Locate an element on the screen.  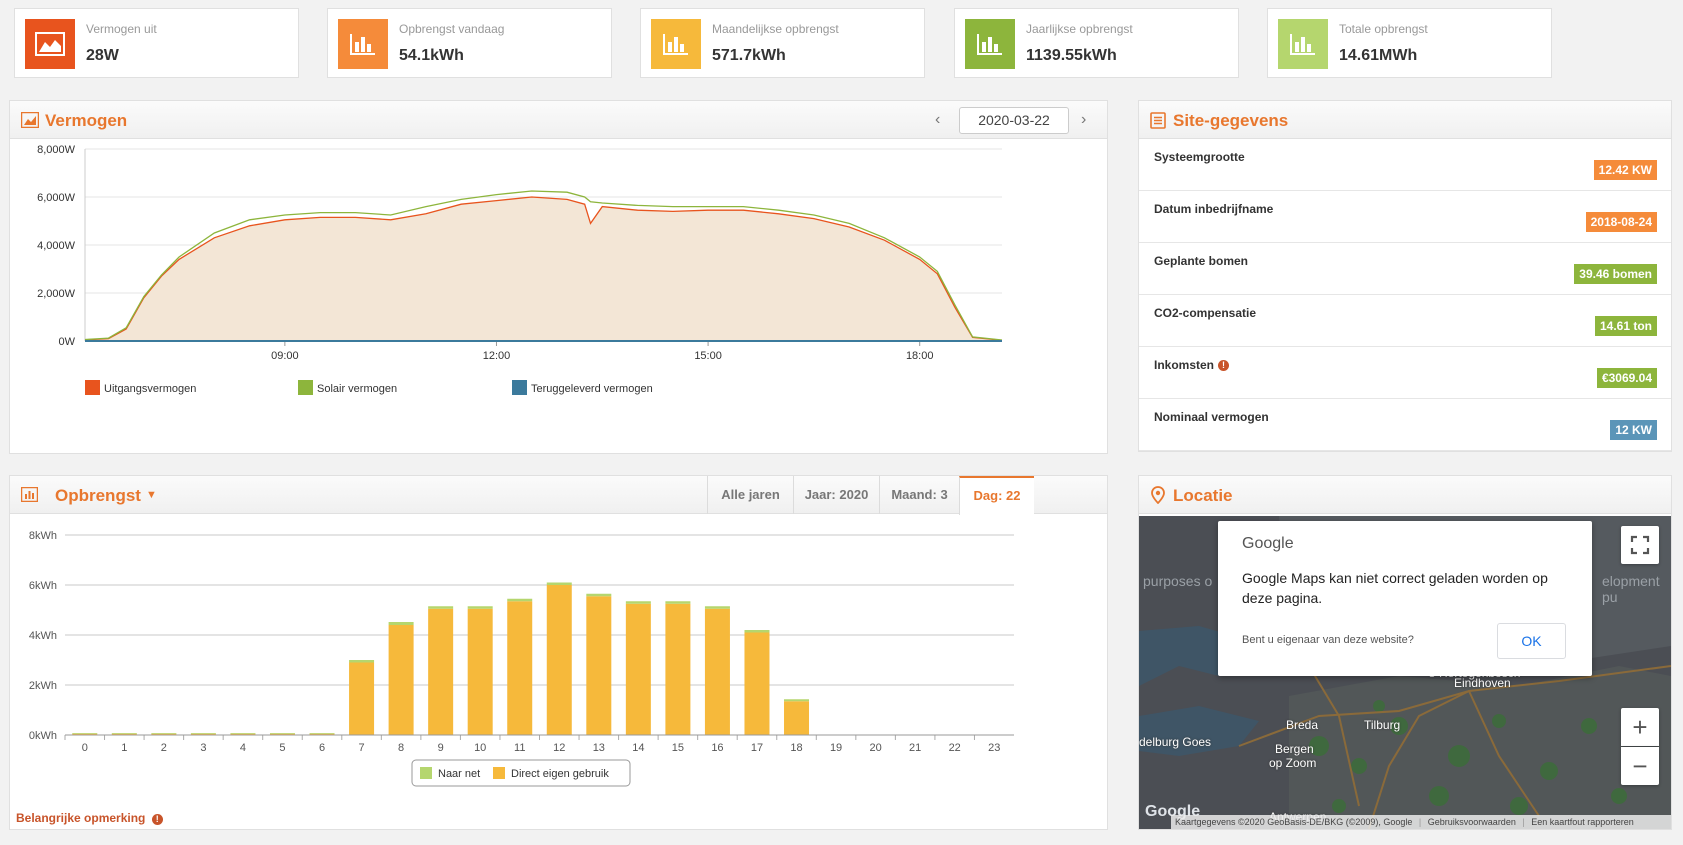
zoom-in-button: + is located at coordinates (1640, 727).